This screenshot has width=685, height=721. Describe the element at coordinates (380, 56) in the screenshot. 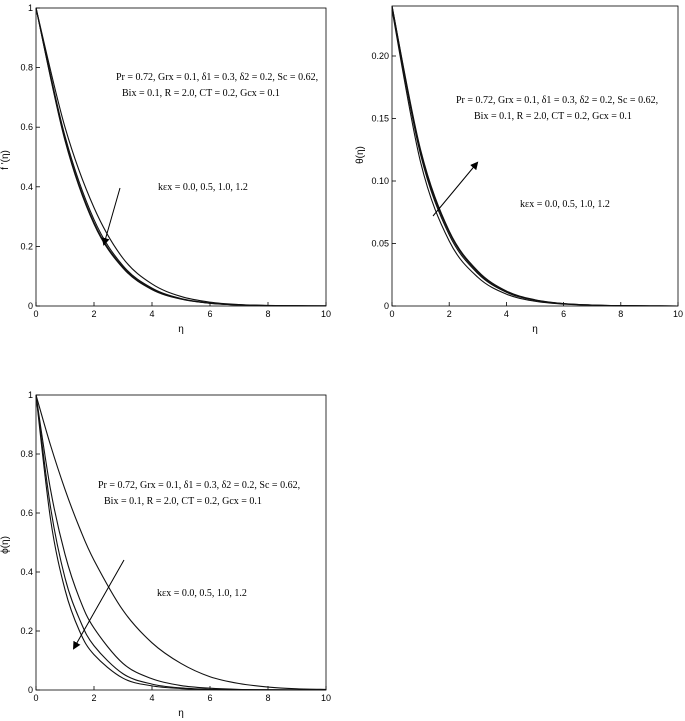

I see `y-tick-label: 0.20` at that location.